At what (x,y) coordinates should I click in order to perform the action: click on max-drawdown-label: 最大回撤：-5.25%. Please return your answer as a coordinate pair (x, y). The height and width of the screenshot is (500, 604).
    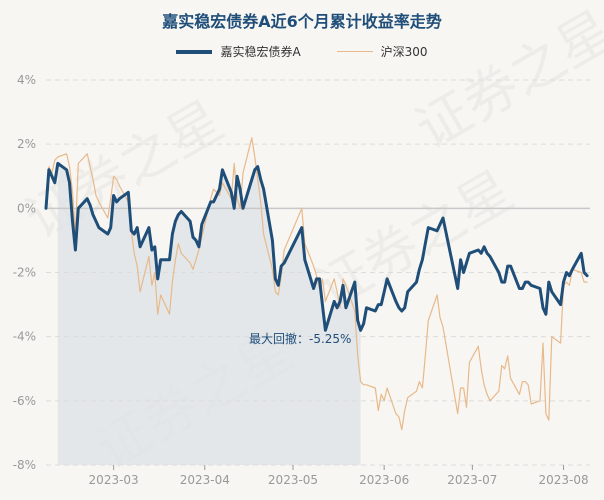
    Looking at the image, I should click on (300, 338).